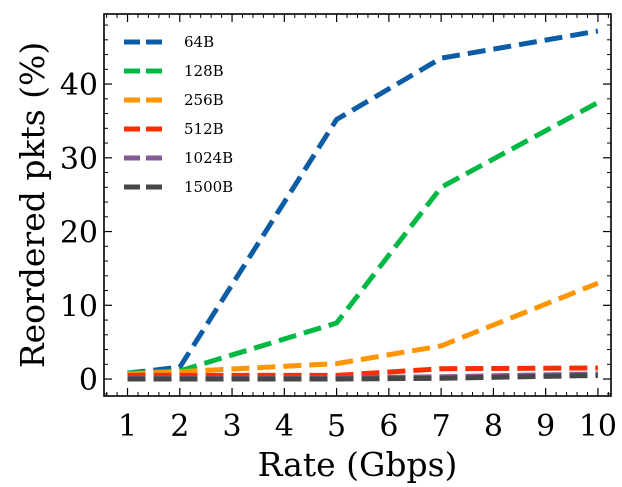  What do you see at coordinates (284, 426) in the screenshot?
I see `x-tick-label: 4` at bounding box center [284, 426].